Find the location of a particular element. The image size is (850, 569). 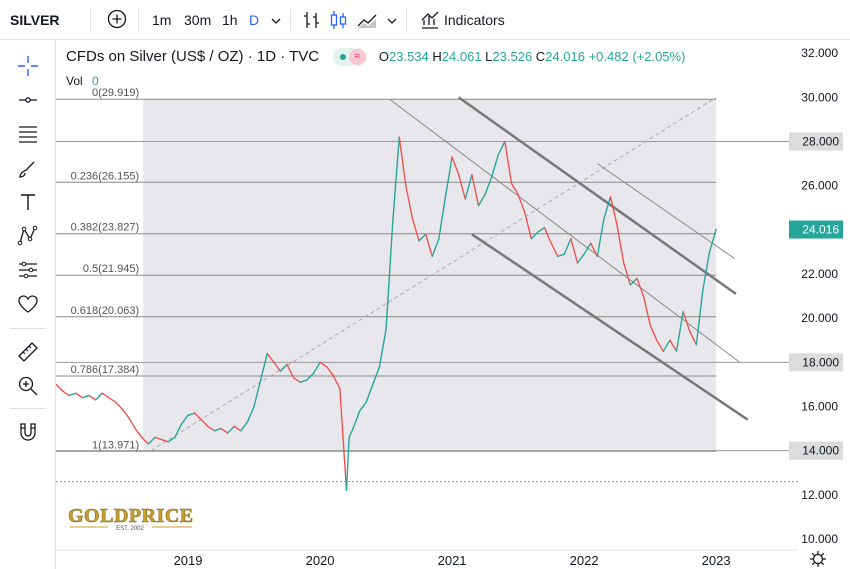

fib-retracement-icon is located at coordinates (28, 134).